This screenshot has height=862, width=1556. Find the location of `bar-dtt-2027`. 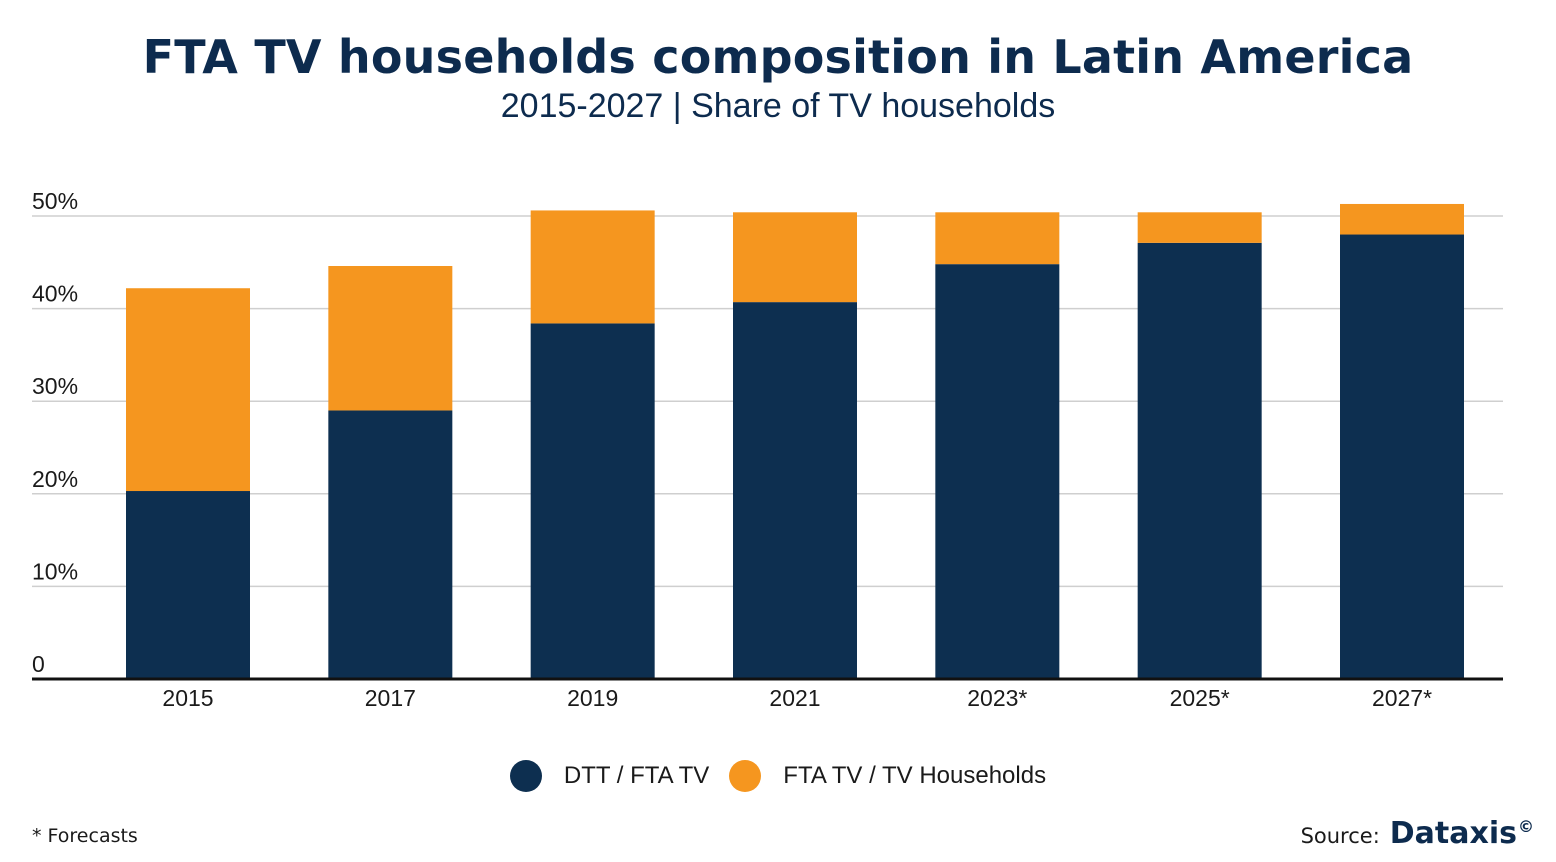

bar-dtt-2027 is located at coordinates (1402, 456).